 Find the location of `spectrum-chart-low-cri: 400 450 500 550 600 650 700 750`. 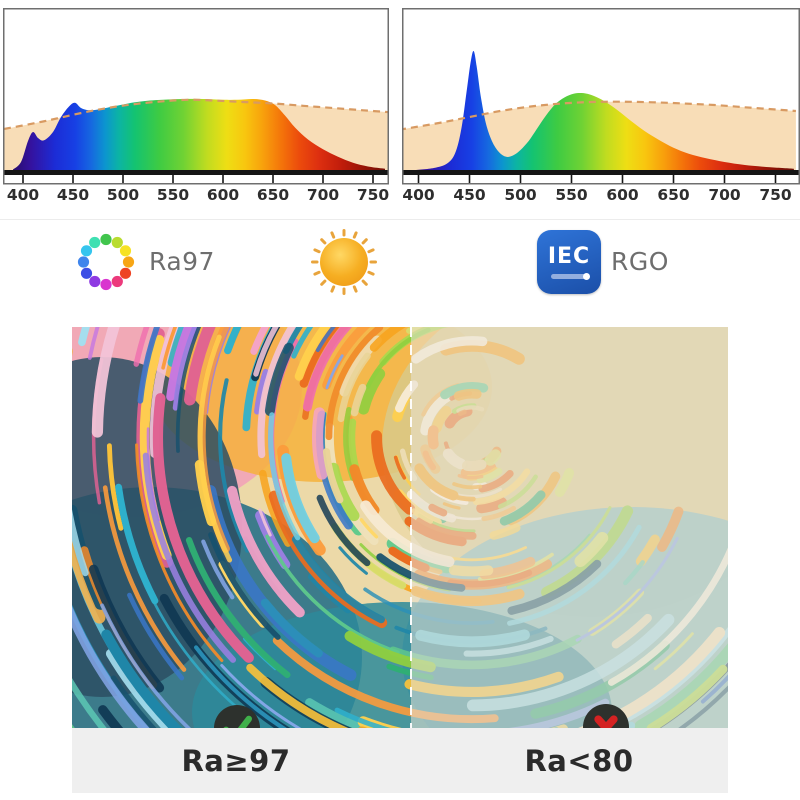

spectrum-chart-low-cri: 400 450 500 550 600 650 700 750 is located at coordinates (601, 106).